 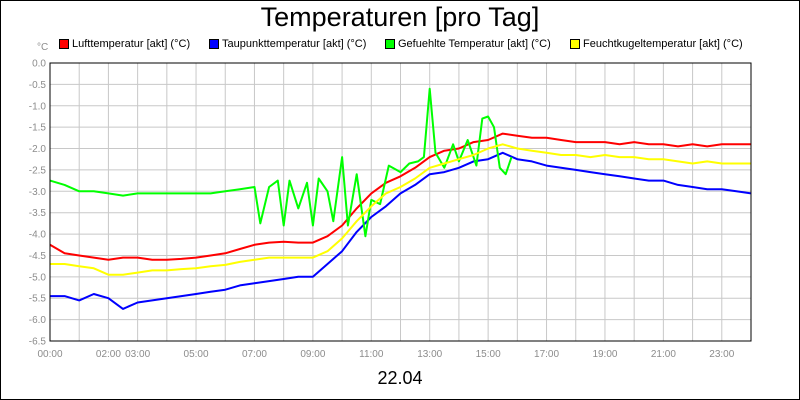 I want to click on x-tick-label: 13:00, so click(x=429, y=354).